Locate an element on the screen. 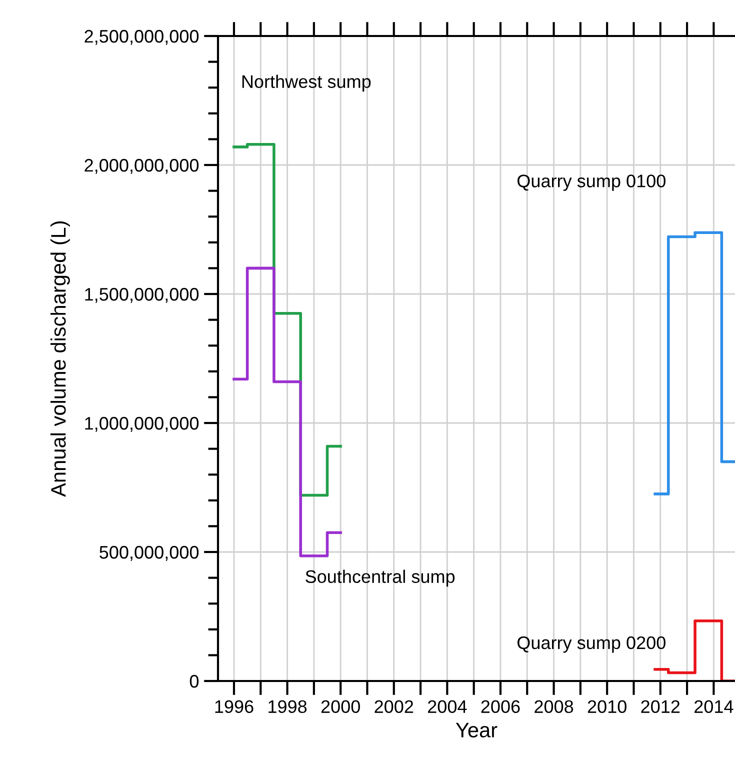 This screenshot has height=763, width=735. y-tick-label: 1,000,000,000 is located at coordinates (142, 424).